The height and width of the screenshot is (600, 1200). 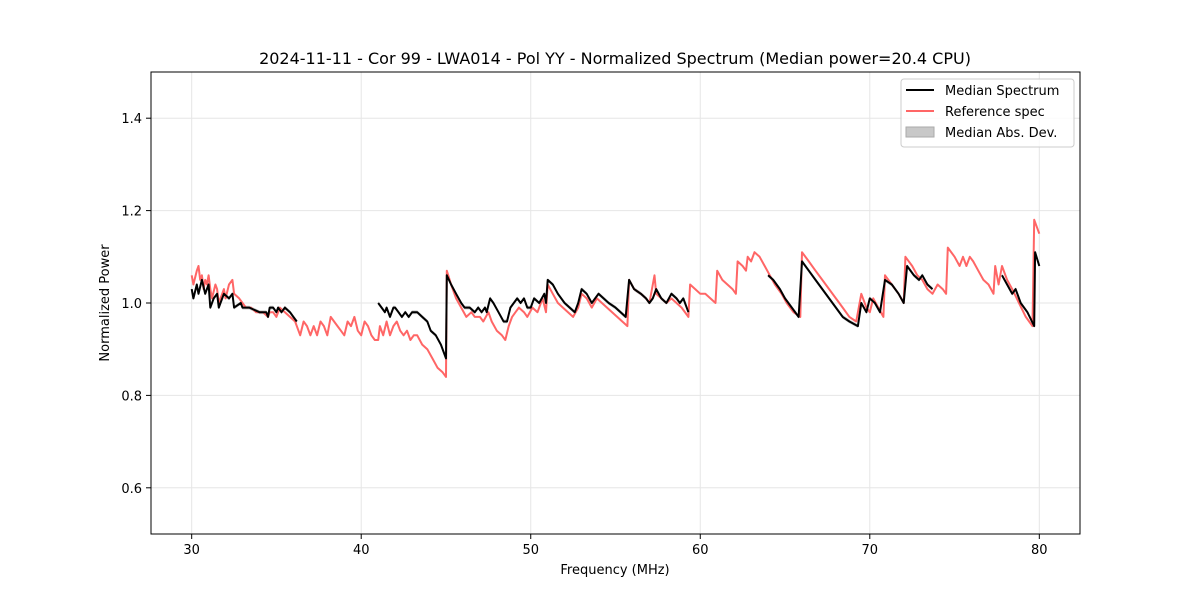 I want to click on legend-box, so click(x=987, y=113).